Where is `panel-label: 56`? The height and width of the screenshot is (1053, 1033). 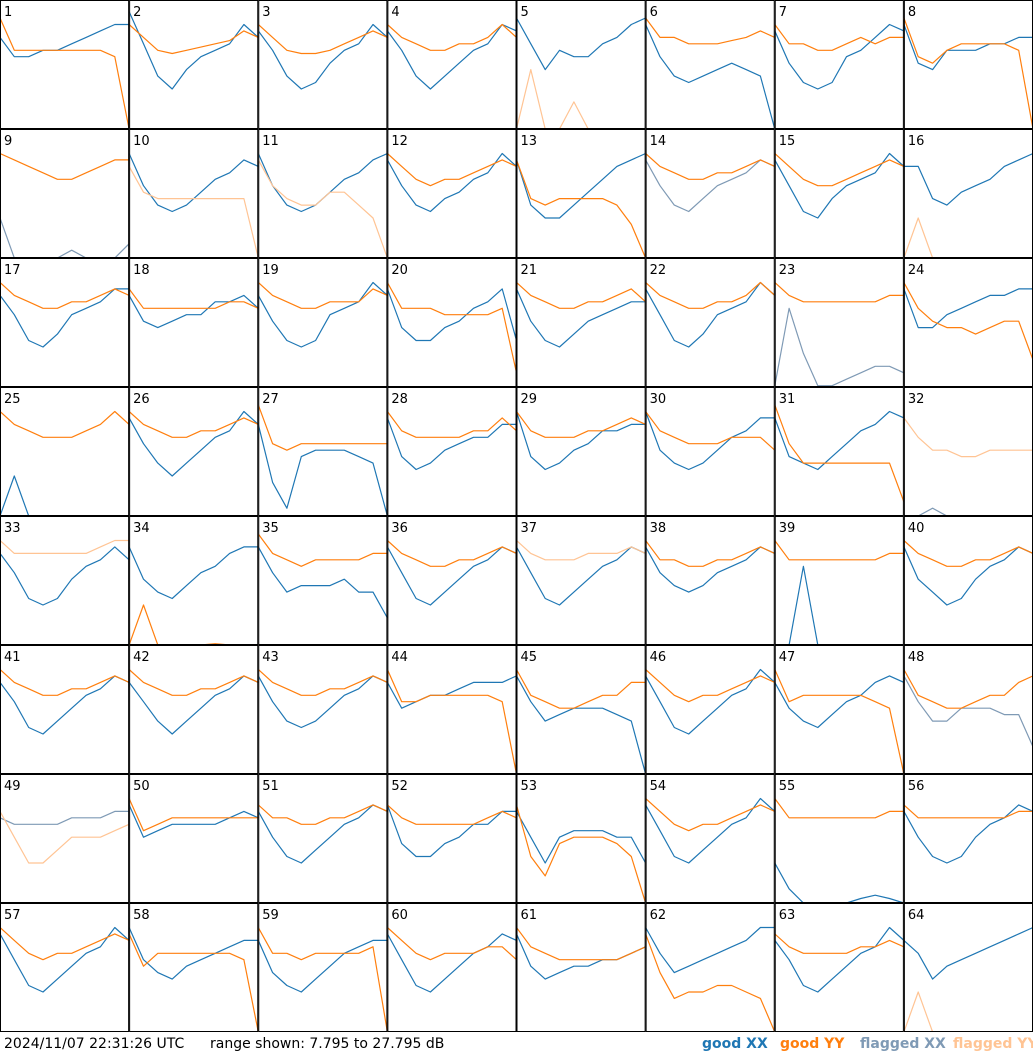
panel-label: 56 is located at coordinates (916, 786).